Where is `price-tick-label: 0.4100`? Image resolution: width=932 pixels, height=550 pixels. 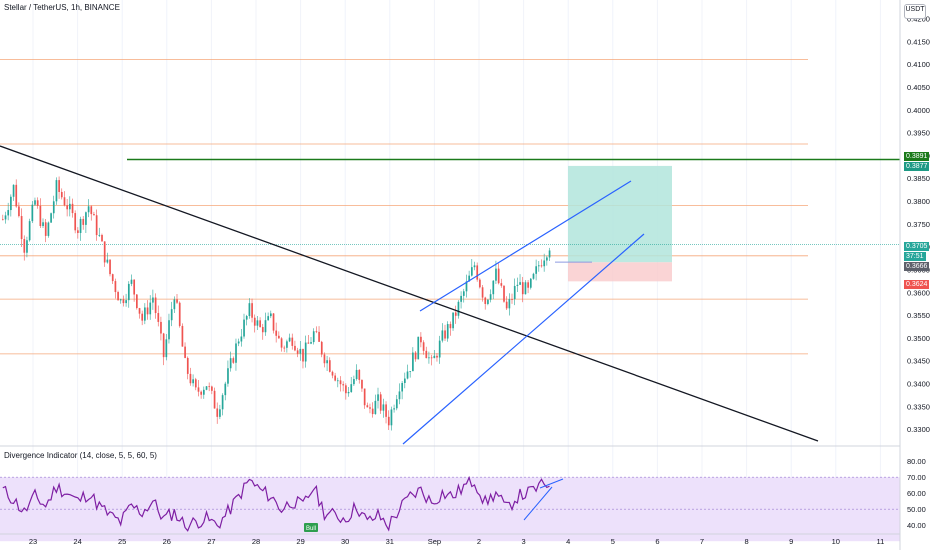
price-tick-label: 0.4100 is located at coordinates (918, 64).